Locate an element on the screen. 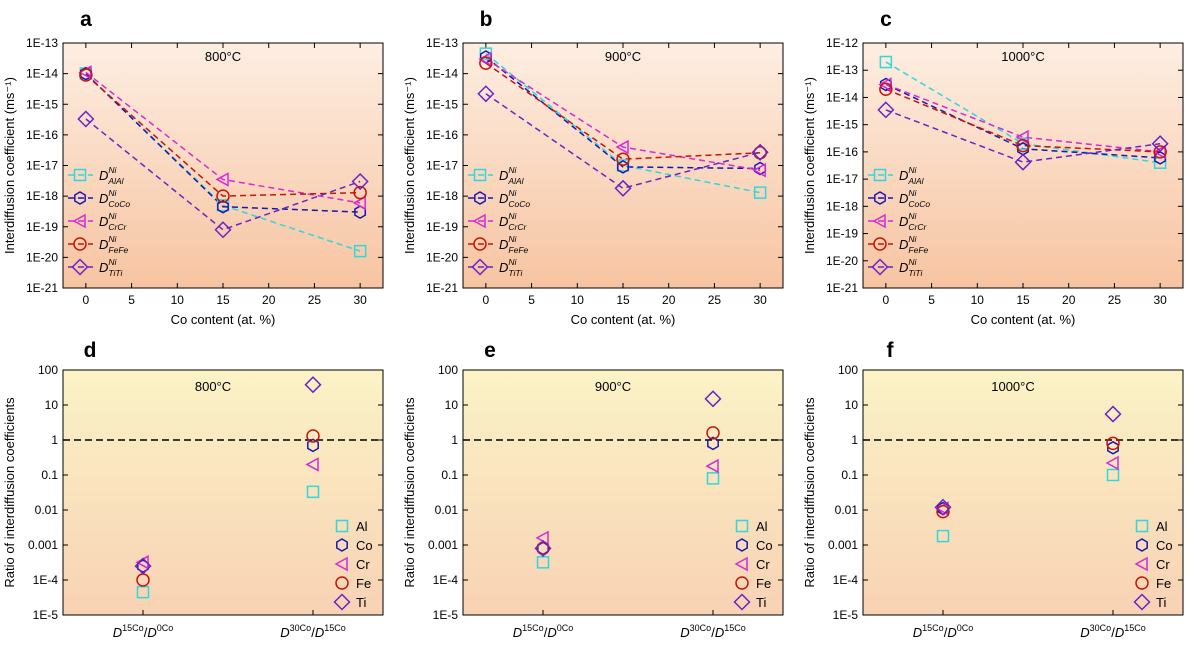 This screenshot has height=658, width=1200. x-category-label: D15Co/D0Co is located at coordinates (943, 631).